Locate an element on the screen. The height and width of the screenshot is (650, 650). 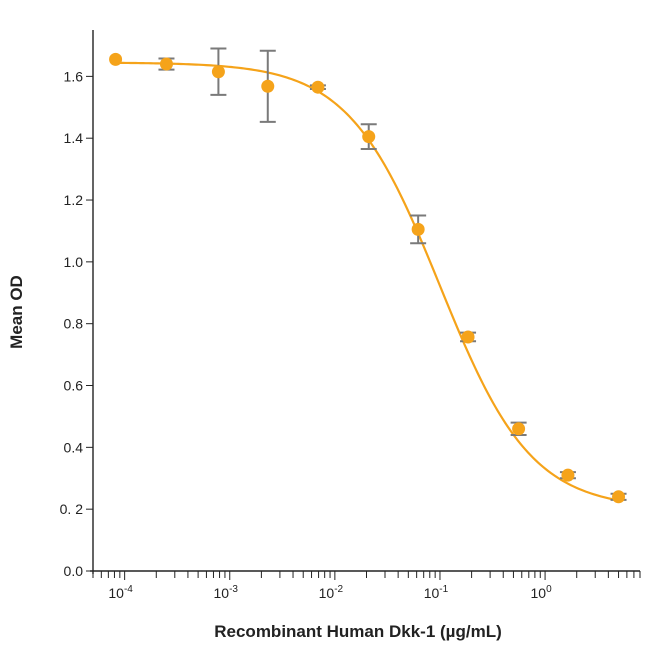
x-tick-label: 10⁻¹ is located at coordinates (436, 592).